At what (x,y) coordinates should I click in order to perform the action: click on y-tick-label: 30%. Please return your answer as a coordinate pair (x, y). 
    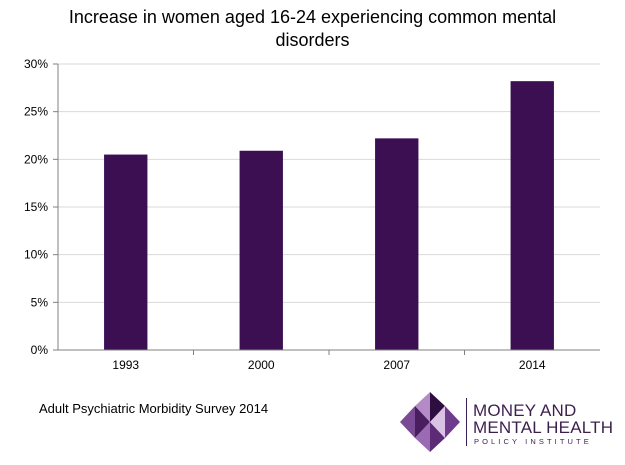
    Looking at the image, I should click on (36, 64).